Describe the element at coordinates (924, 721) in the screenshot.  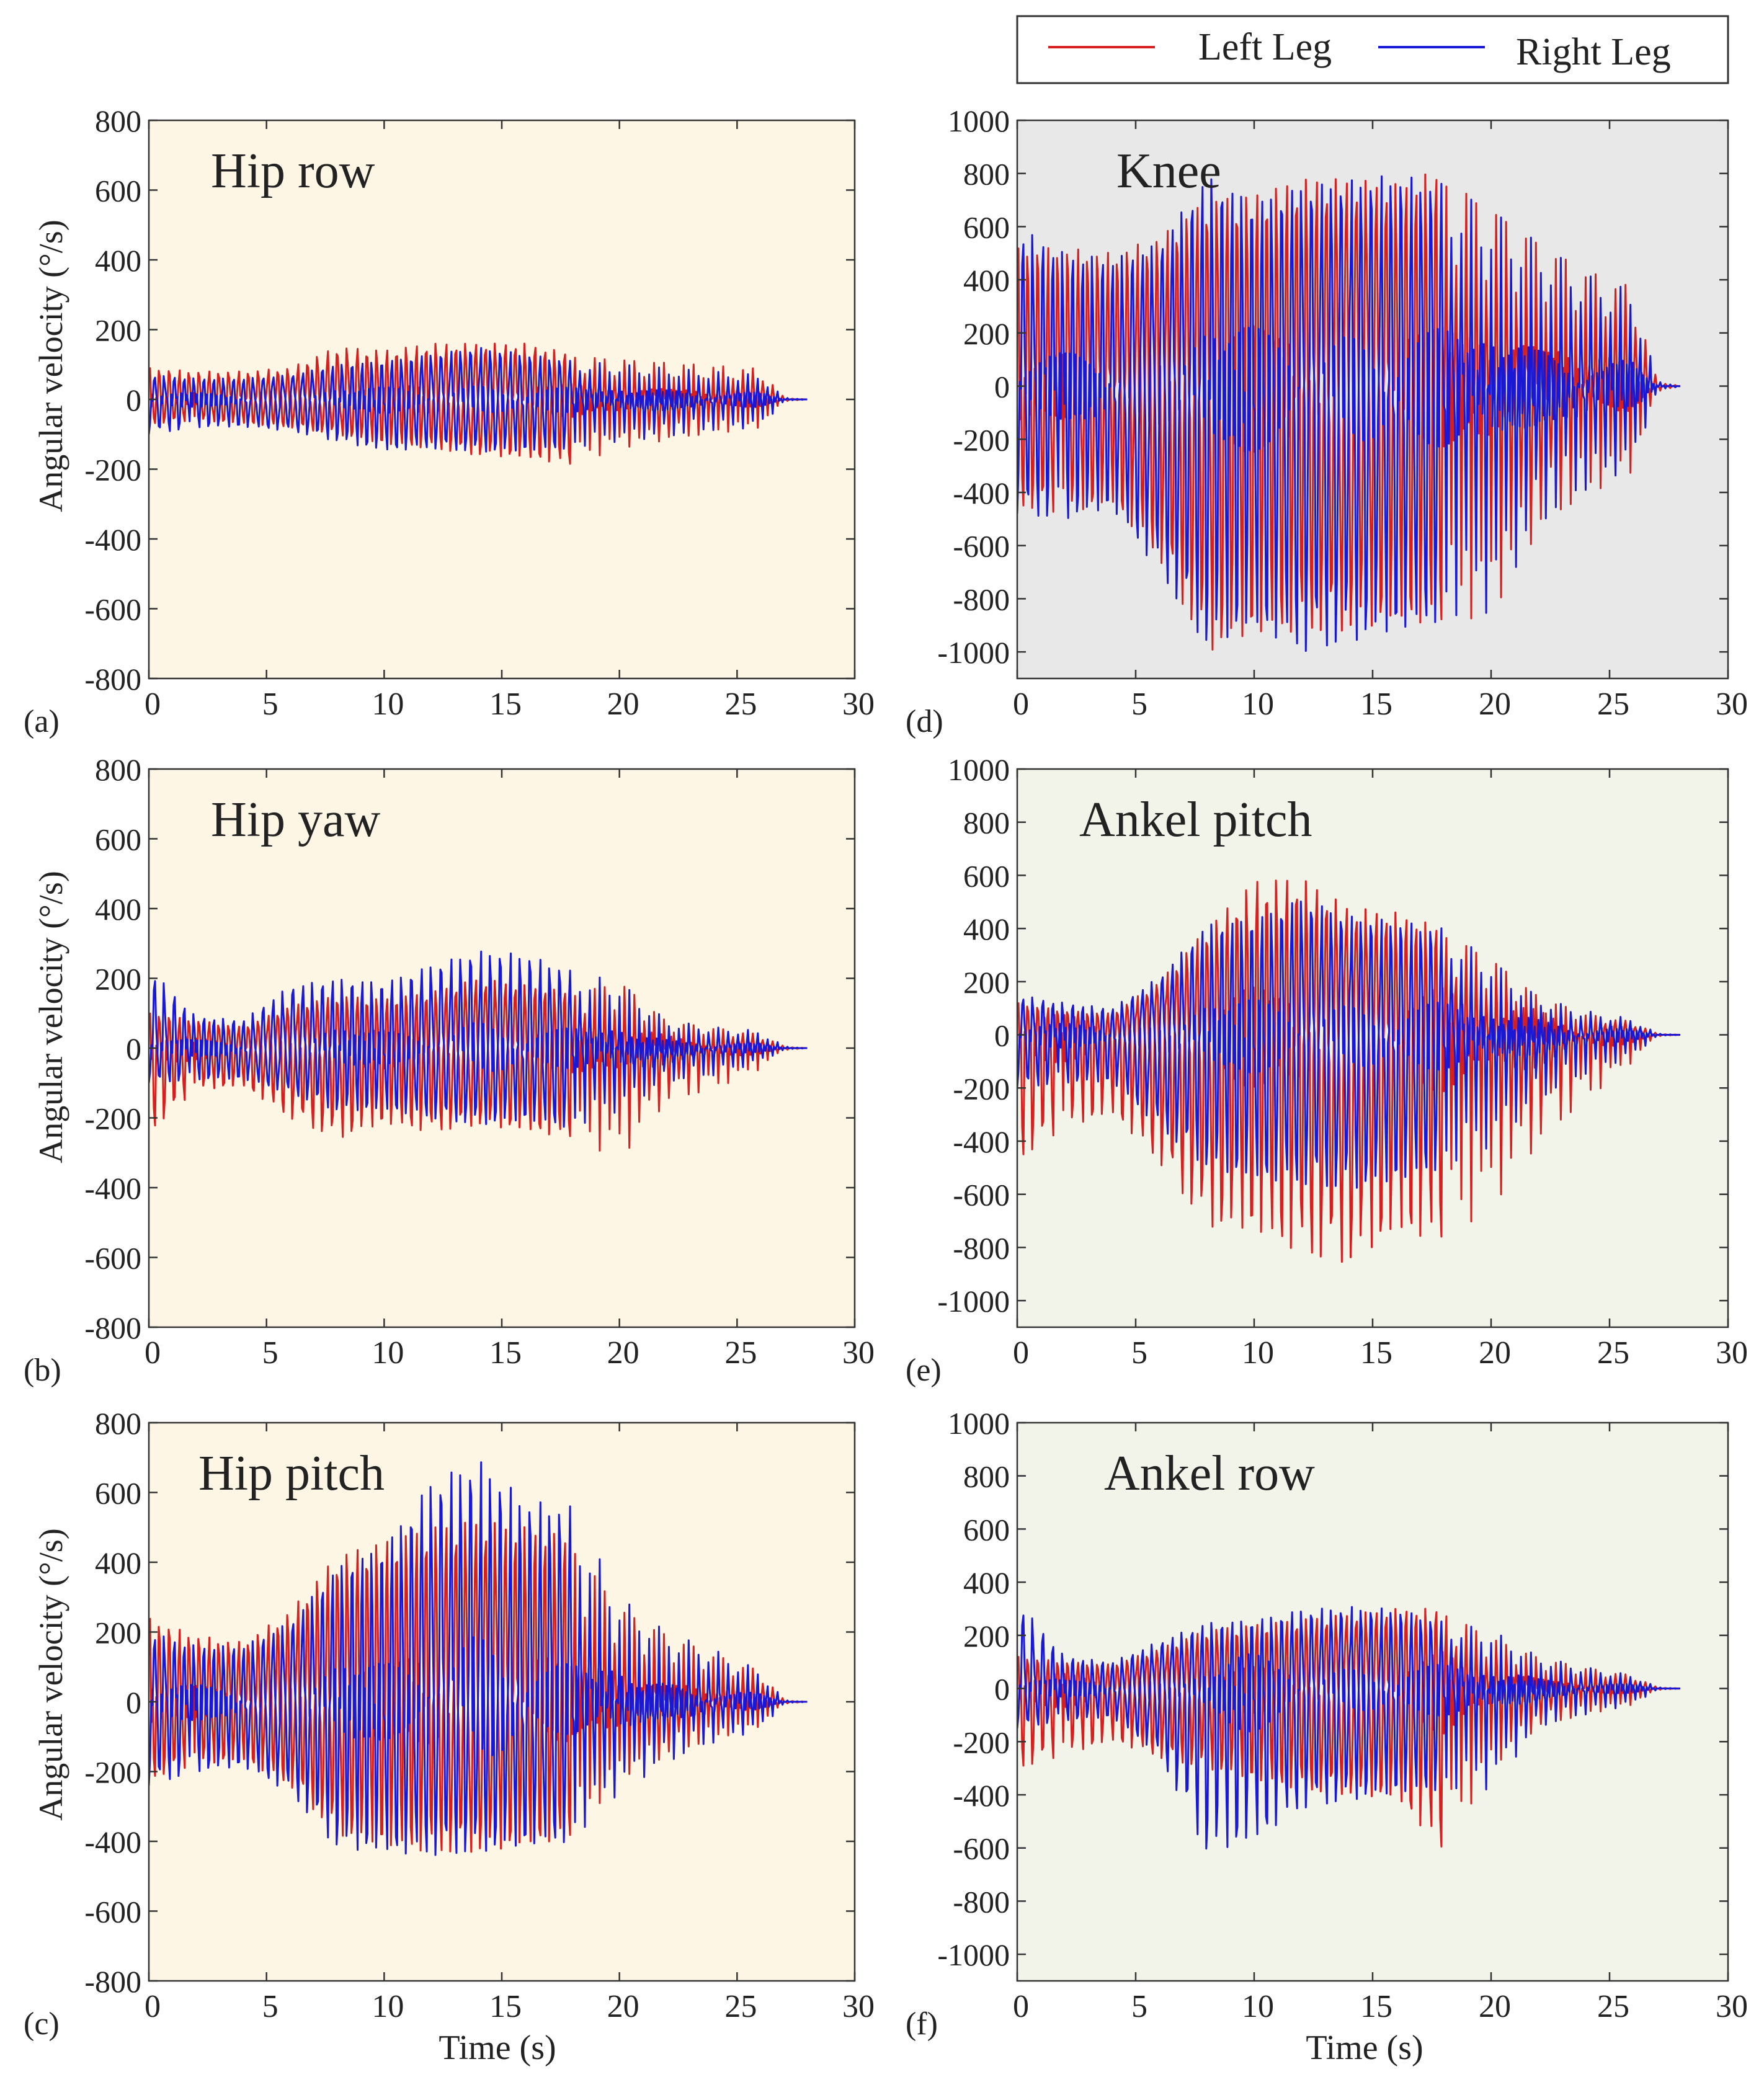
I see `panel-label: (d)` at that location.